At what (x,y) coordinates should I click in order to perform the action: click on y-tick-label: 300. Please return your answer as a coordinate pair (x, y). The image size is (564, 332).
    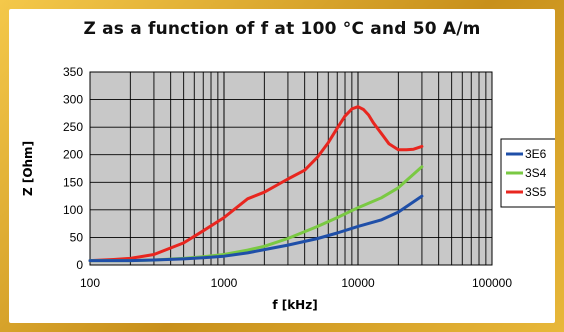
    Looking at the image, I should click on (73, 100).